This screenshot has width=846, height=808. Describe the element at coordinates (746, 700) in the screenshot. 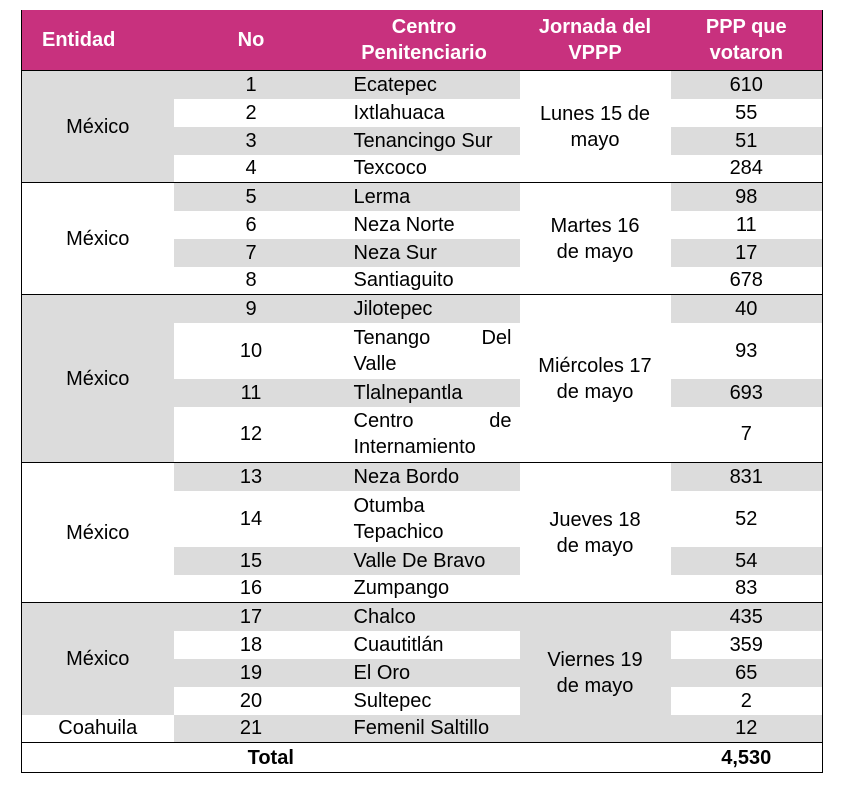

I see `ppp-cell: 2` at that location.